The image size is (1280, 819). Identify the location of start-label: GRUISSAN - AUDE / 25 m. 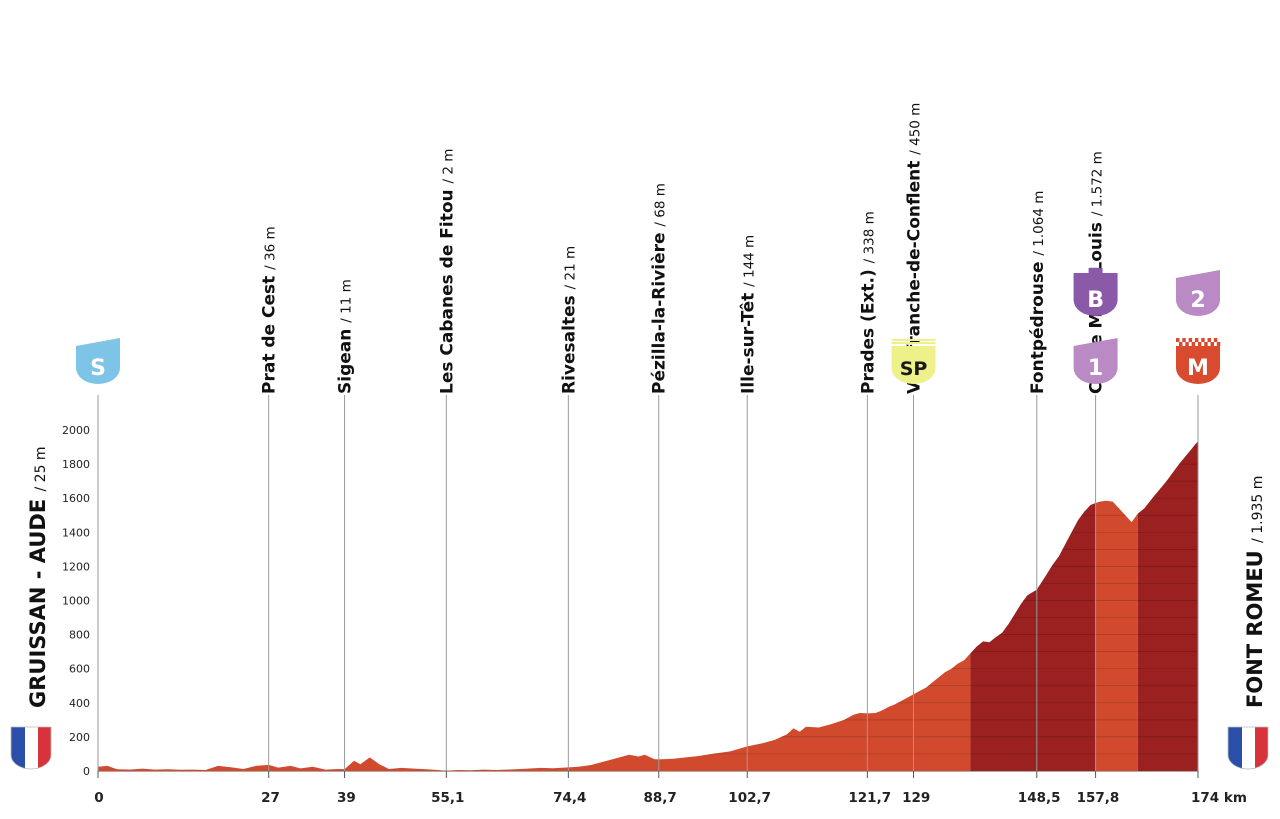
(38, 577).